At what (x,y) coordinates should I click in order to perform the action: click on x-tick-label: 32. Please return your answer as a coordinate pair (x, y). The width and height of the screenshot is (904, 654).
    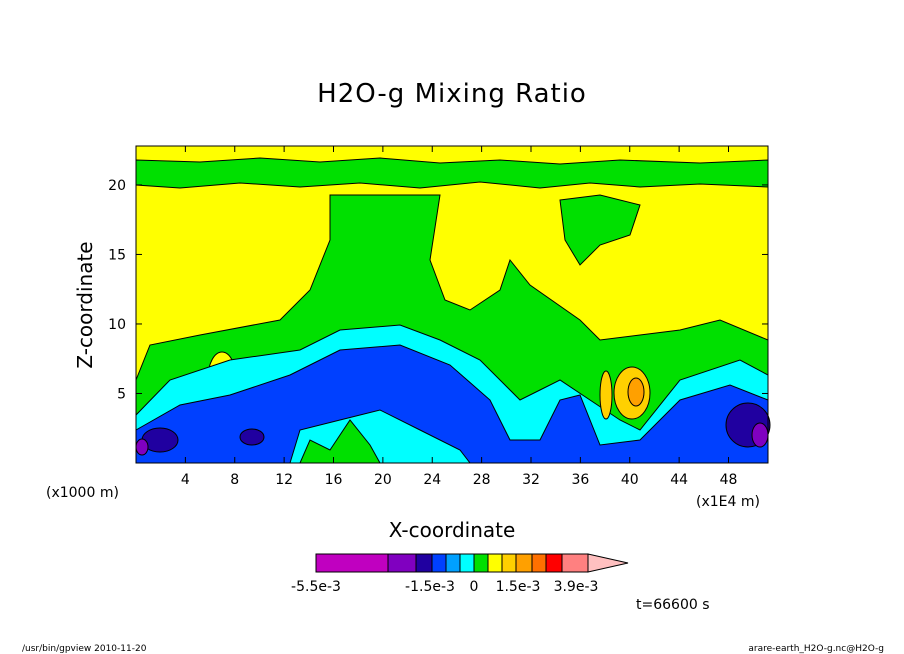
    Looking at the image, I should click on (531, 480).